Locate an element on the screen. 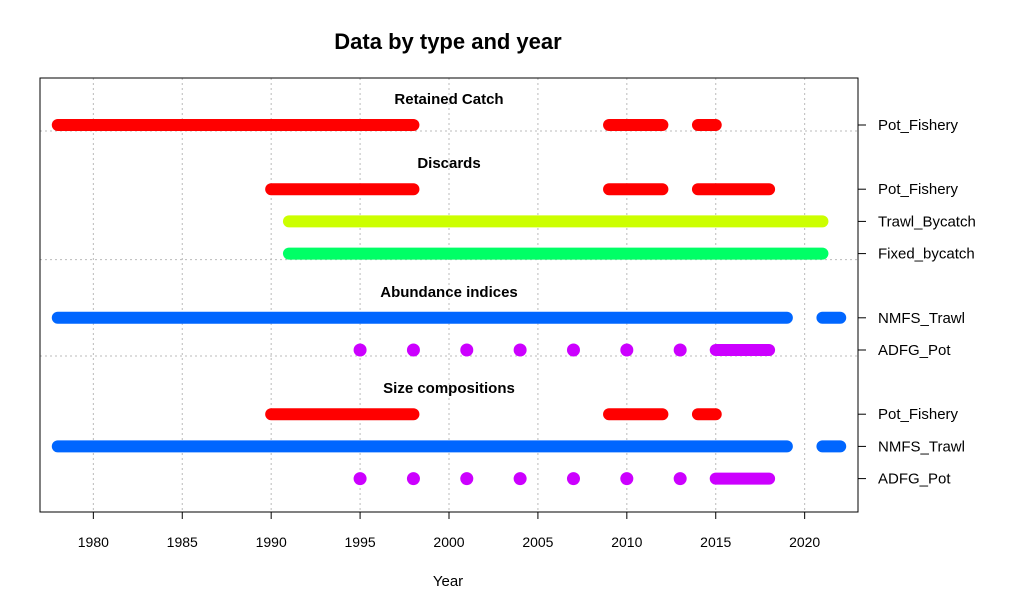 The height and width of the screenshot is (610, 1015). row-label: Trawl_Bycatch is located at coordinates (927, 221).